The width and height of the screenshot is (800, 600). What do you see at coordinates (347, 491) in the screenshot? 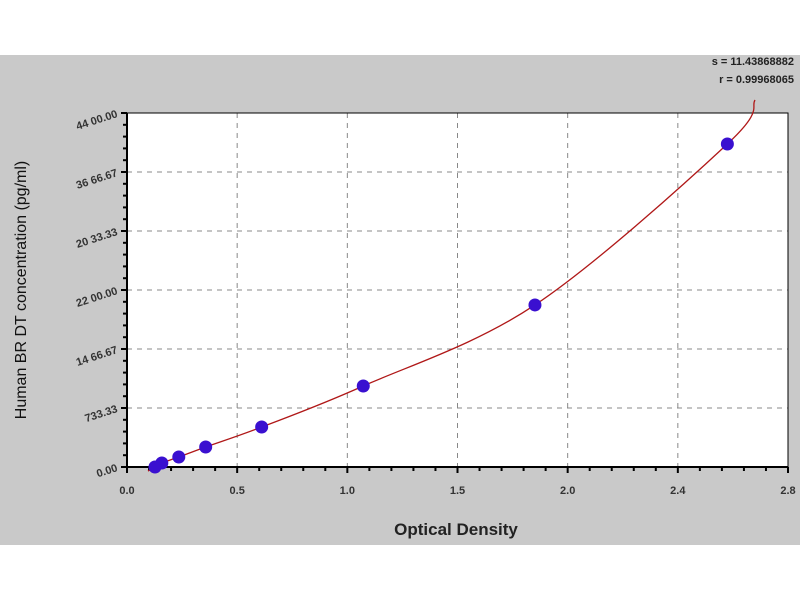
I see `x-tick-label: 1.0` at bounding box center [347, 491].